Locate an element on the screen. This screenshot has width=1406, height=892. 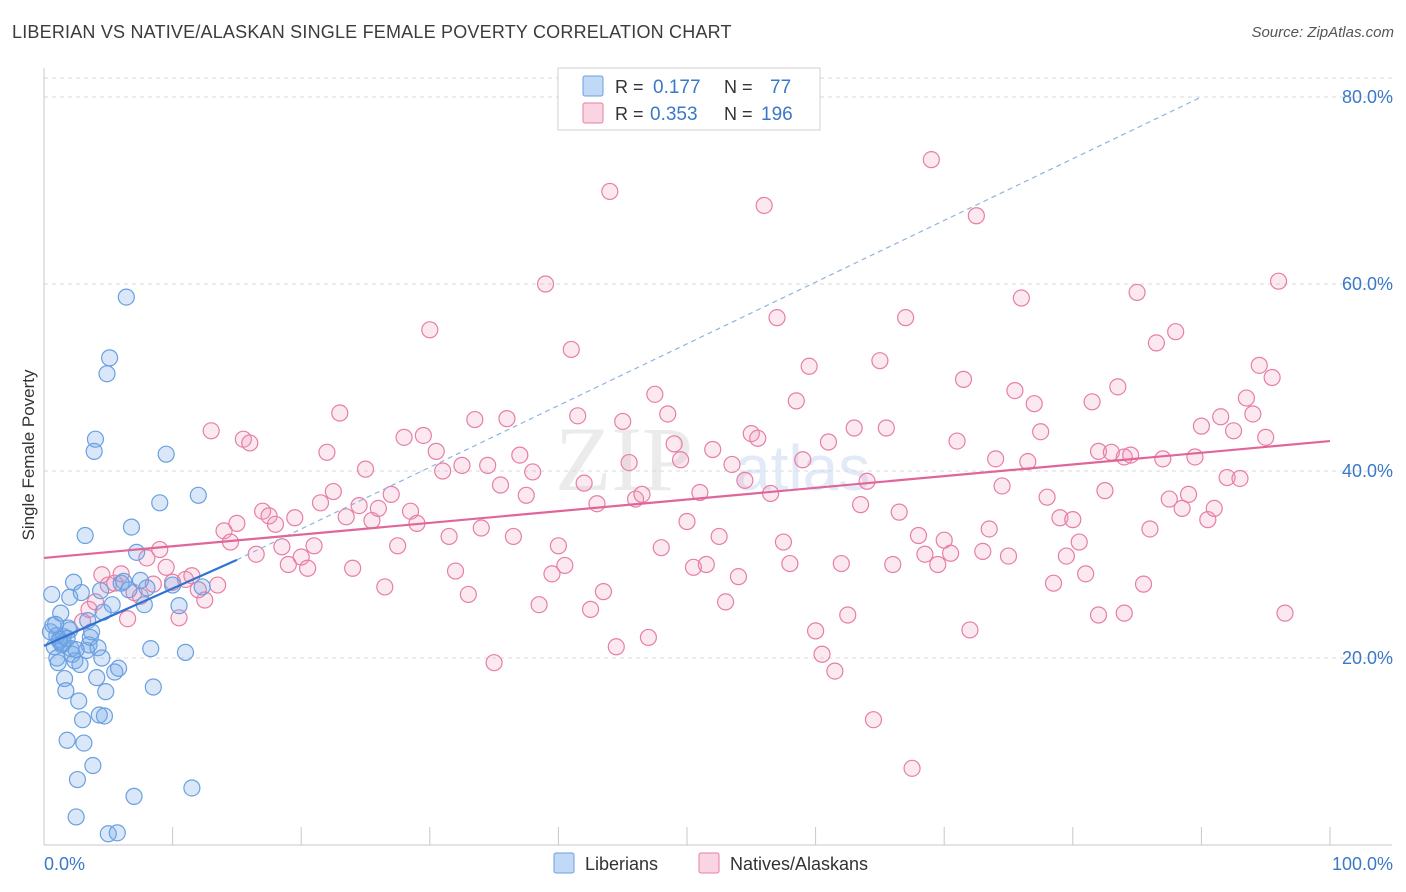
legend-r-label-natives: R = is located at coordinates (629, 114).